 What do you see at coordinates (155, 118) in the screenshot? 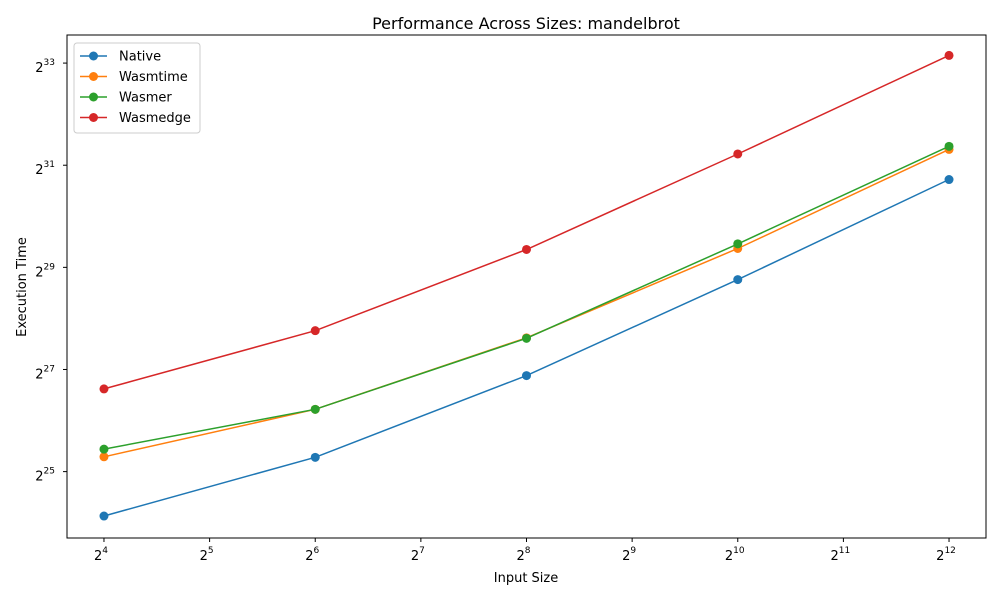
I see `legend-label-wasmedge: Wasmedge` at bounding box center [155, 118].